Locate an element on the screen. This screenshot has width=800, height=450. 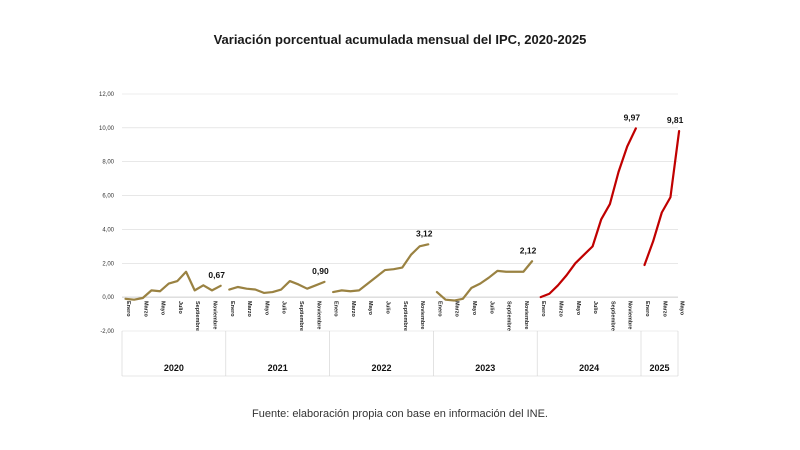
data-label-2023: 2,12 is located at coordinates (528, 250).